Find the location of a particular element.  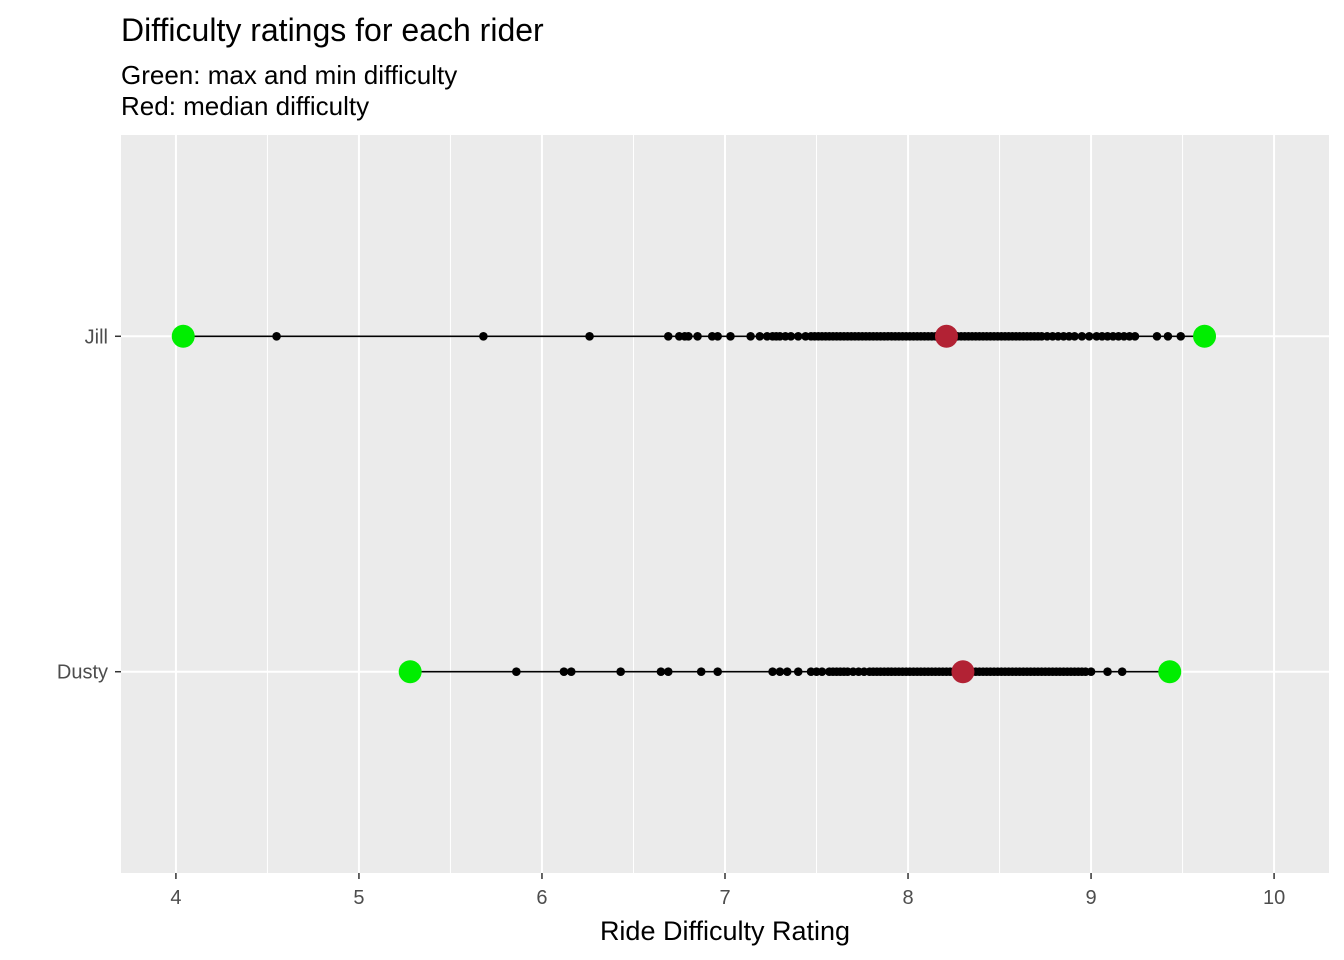

chart-subtitle-line-1: Green: max and min difficulty is located at coordinates (289, 75).